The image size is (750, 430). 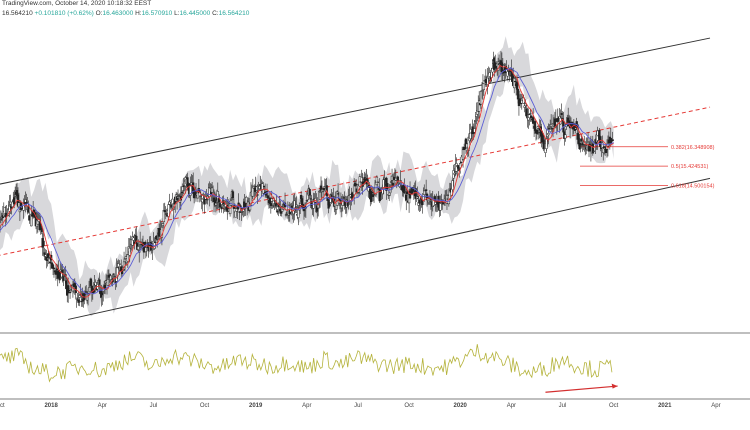 I want to click on high-value: 16.570910, so click(x=157, y=13).